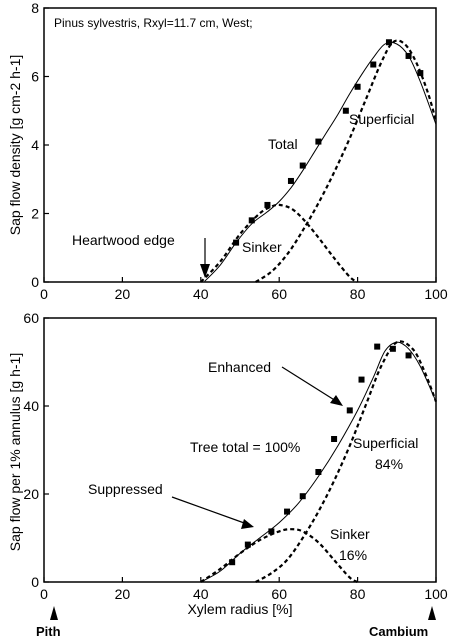  I want to click on bottom-label-superficial-pct: 84%, so click(389, 464).